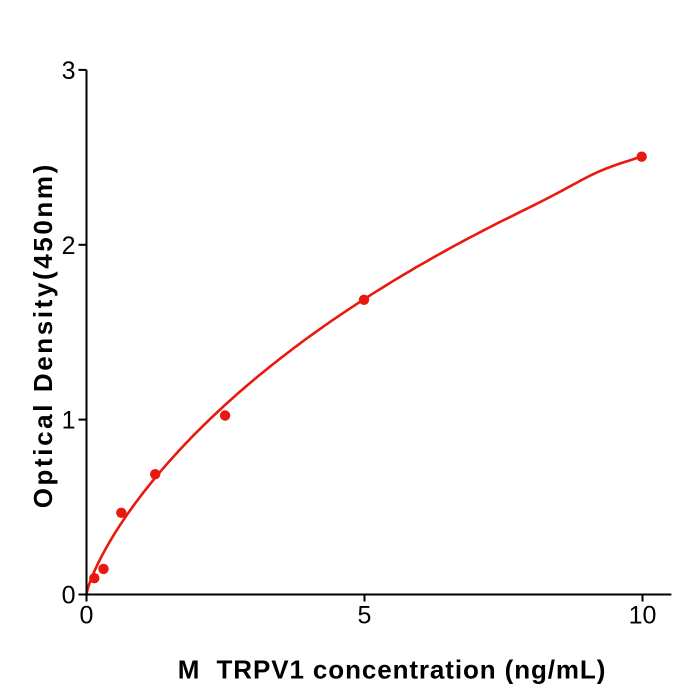 This screenshot has height=700, width=700. What do you see at coordinates (69, 71) in the screenshot?
I see `svg-text: 3` at bounding box center [69, 71].